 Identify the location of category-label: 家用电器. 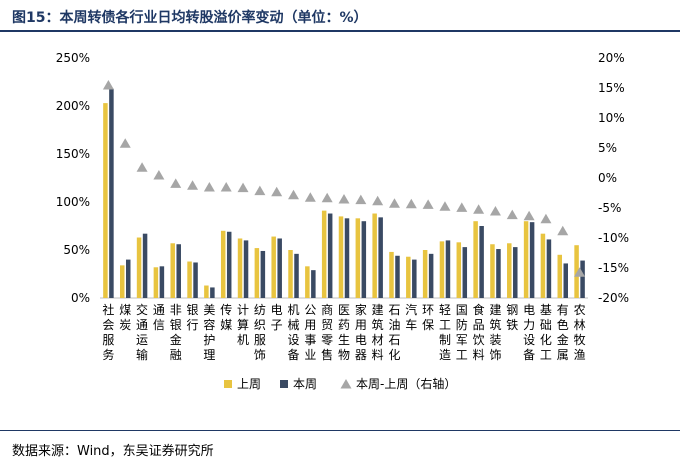
(361, 332).